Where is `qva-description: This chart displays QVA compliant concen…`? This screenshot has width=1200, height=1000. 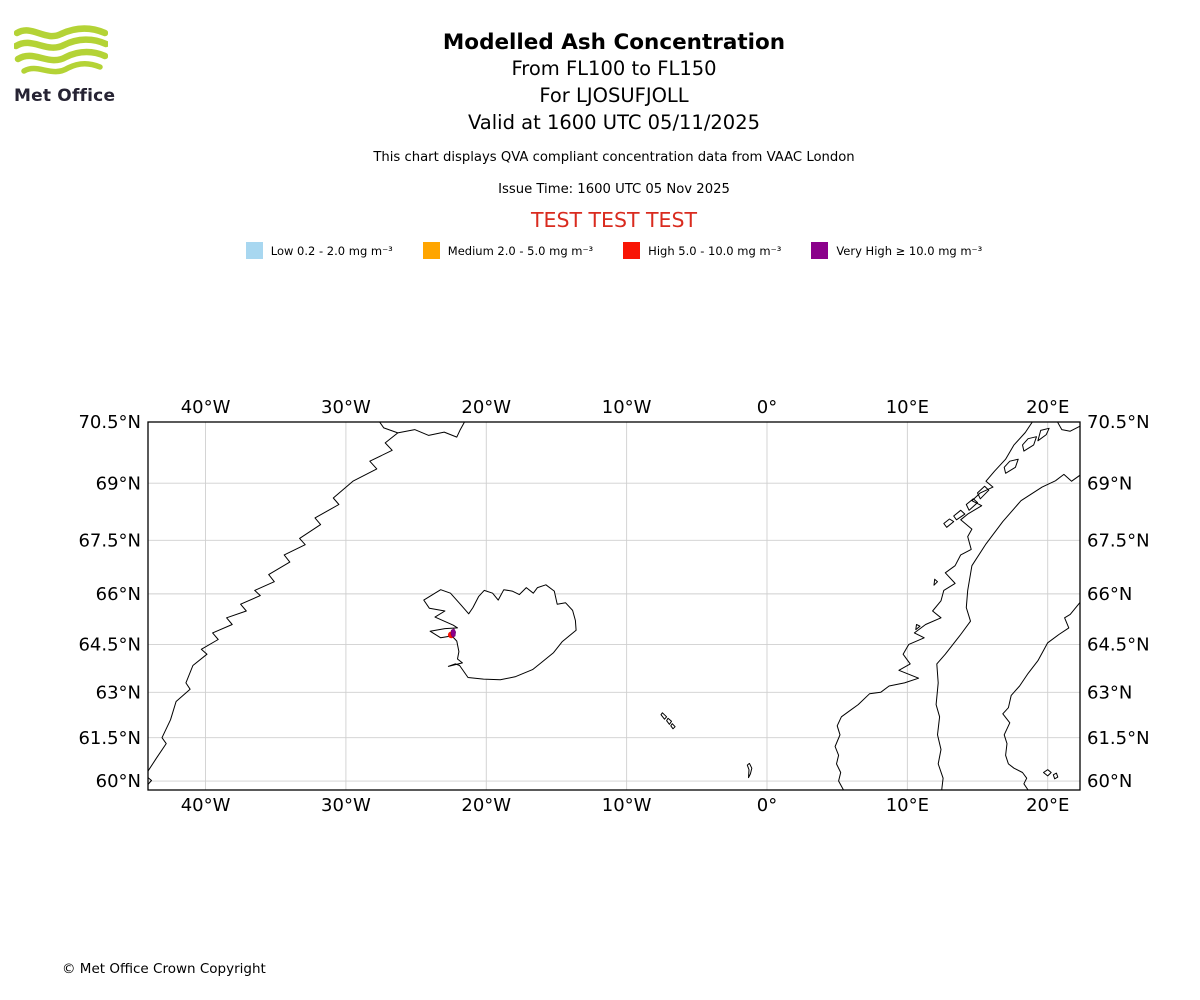
qva-description: This chart displays QVA compliant concen… is located at coordinates (614, 158).